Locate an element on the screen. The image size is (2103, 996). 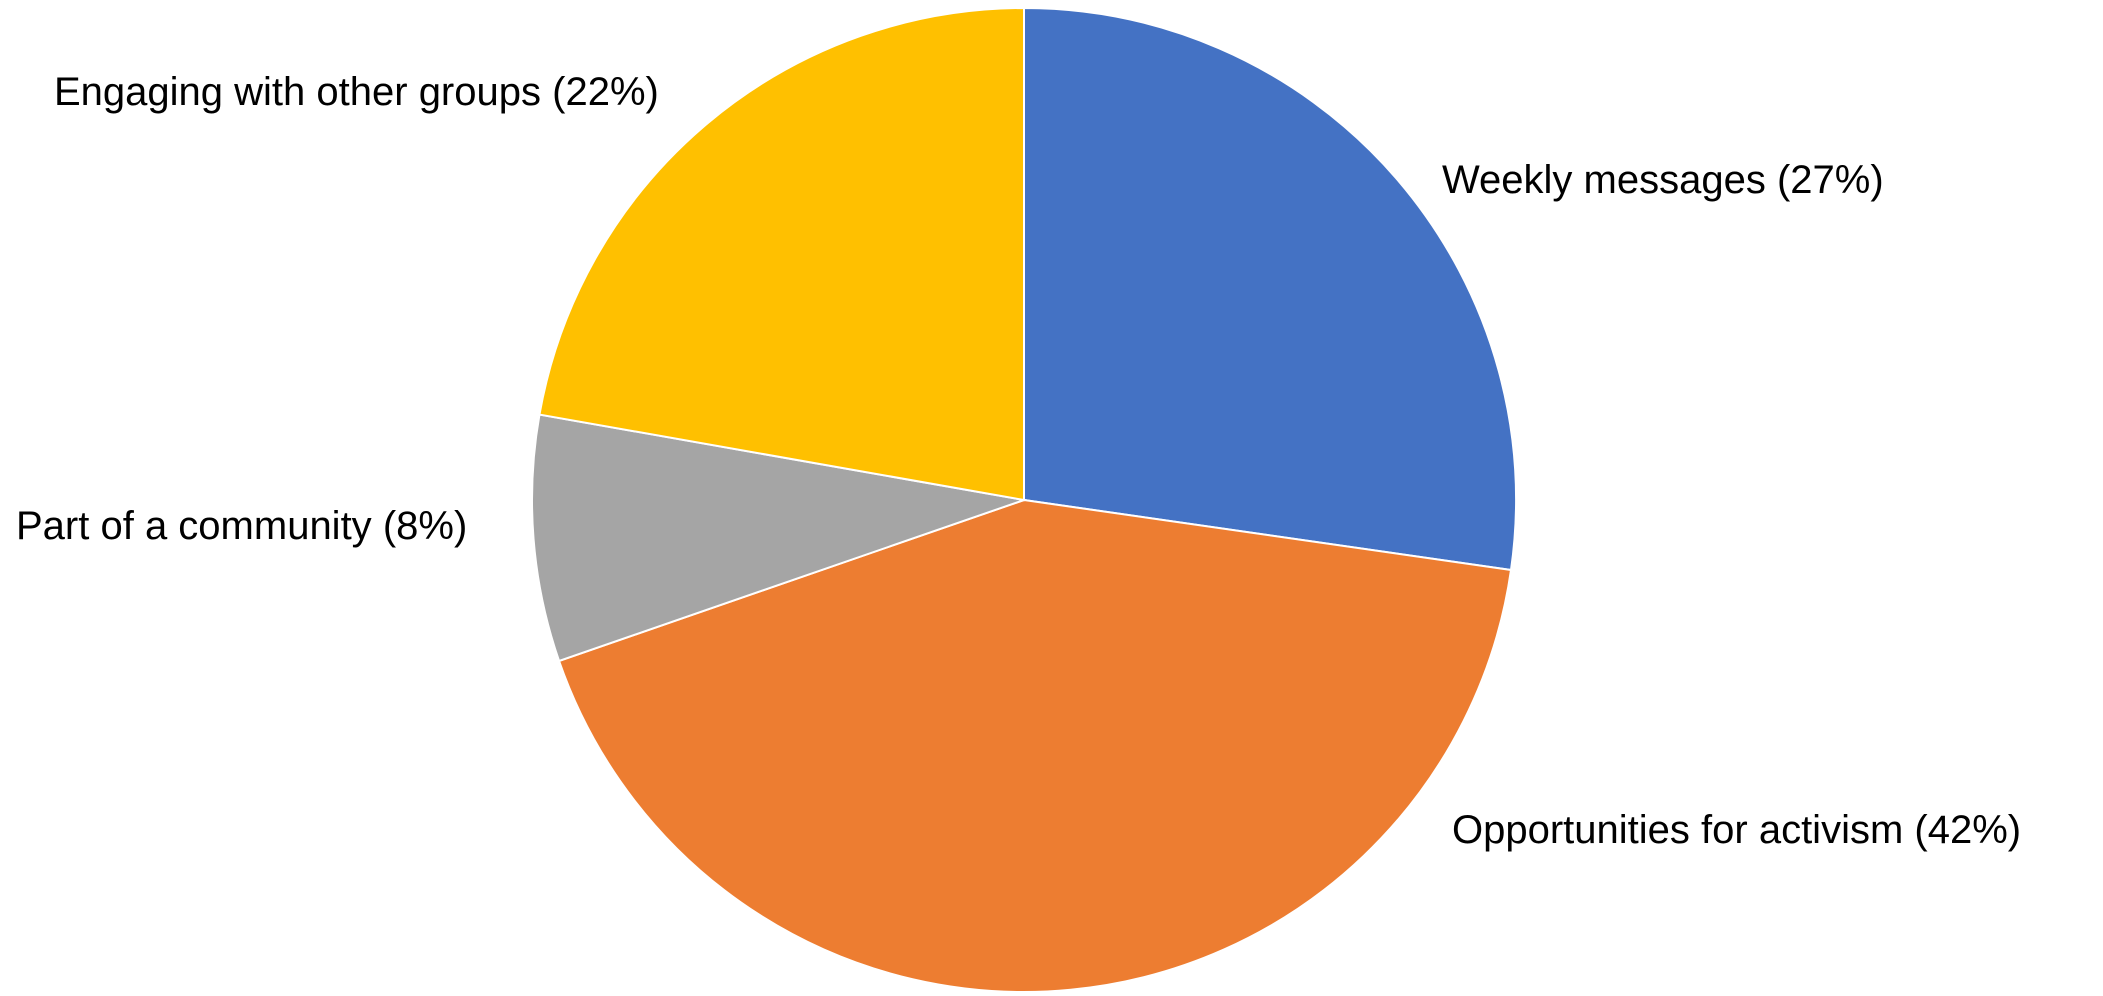
category-label: Engaging with other groups is located at coordinates (297, 92).